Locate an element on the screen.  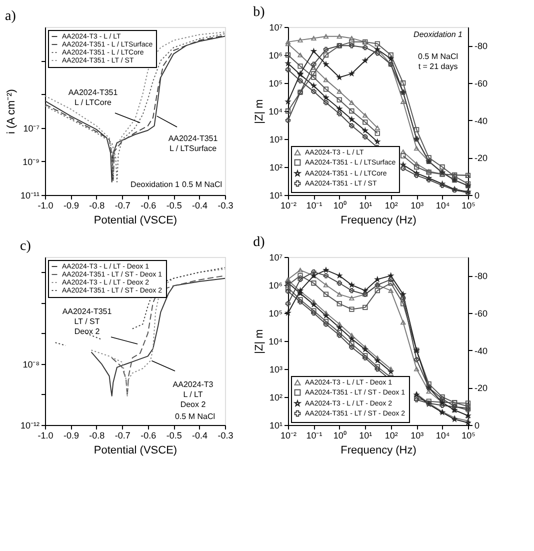
chart-title: c) is located at coordinates (26, 246).